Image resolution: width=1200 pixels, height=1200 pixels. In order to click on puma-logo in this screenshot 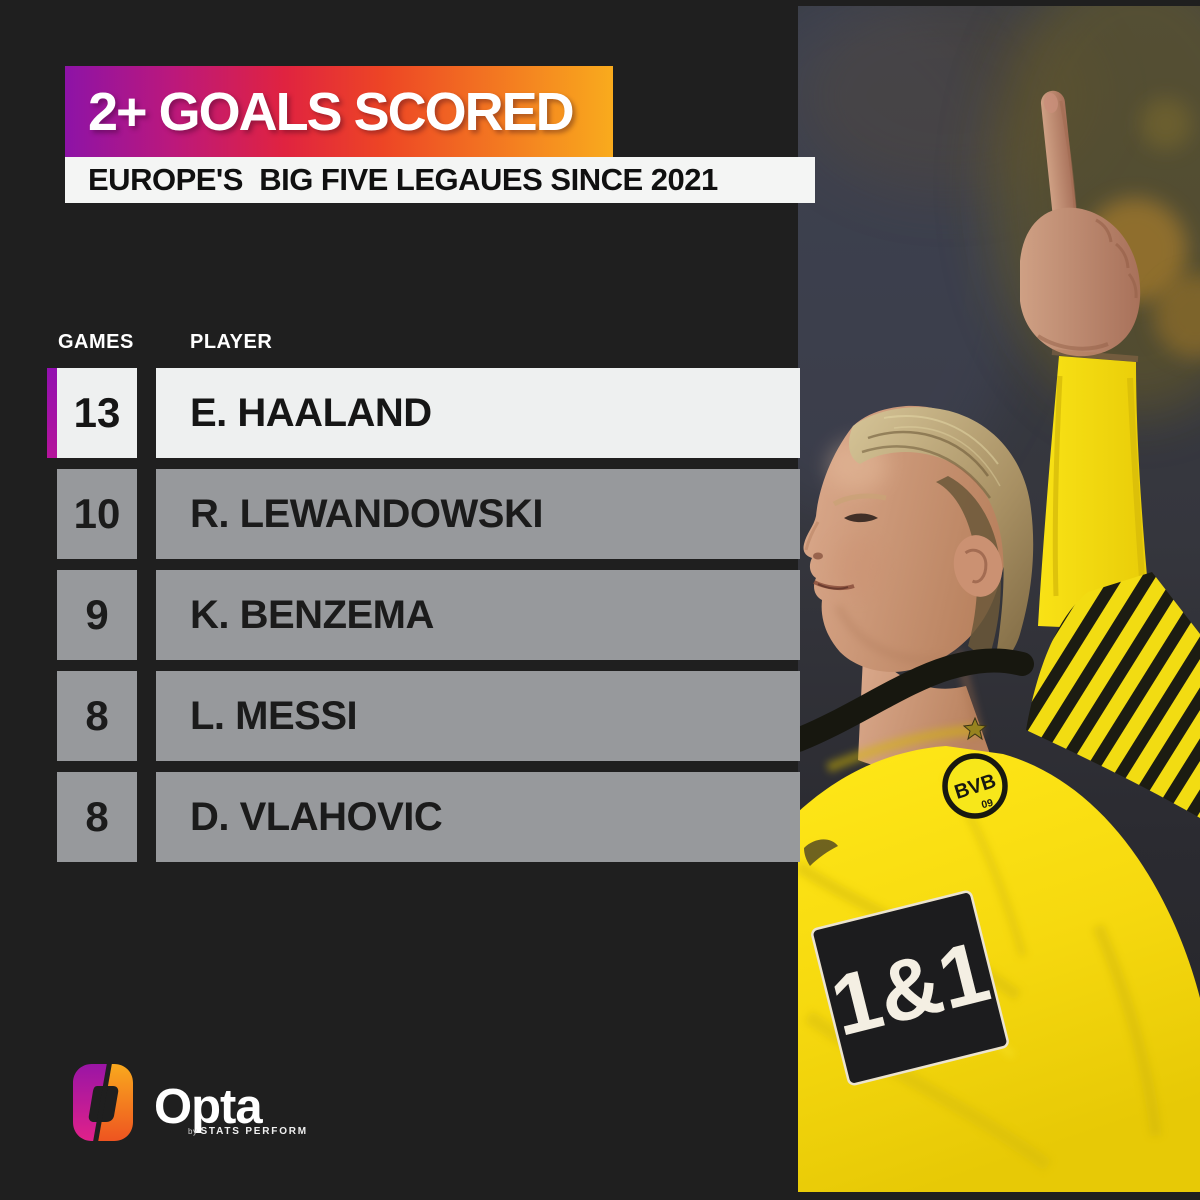, I will do `click(821, 852)`.